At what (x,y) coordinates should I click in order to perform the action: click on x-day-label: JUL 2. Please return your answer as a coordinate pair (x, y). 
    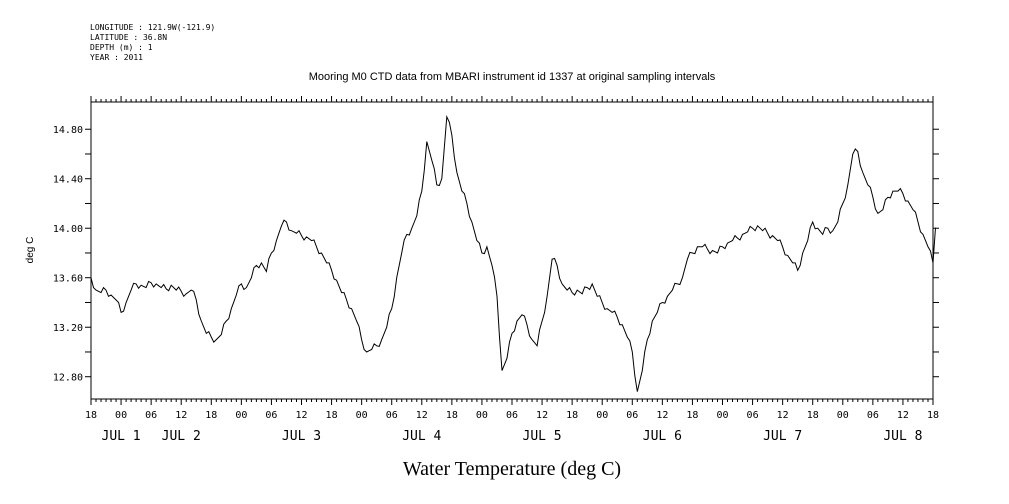
    Looking at the image, I should click on (181, 436).